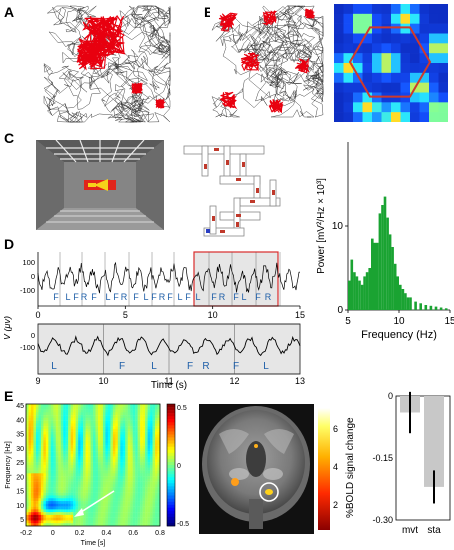  Describe the element at coordinates (179, 466) in the screenshot. I see `tf-cbar-tick: 0` at that location.